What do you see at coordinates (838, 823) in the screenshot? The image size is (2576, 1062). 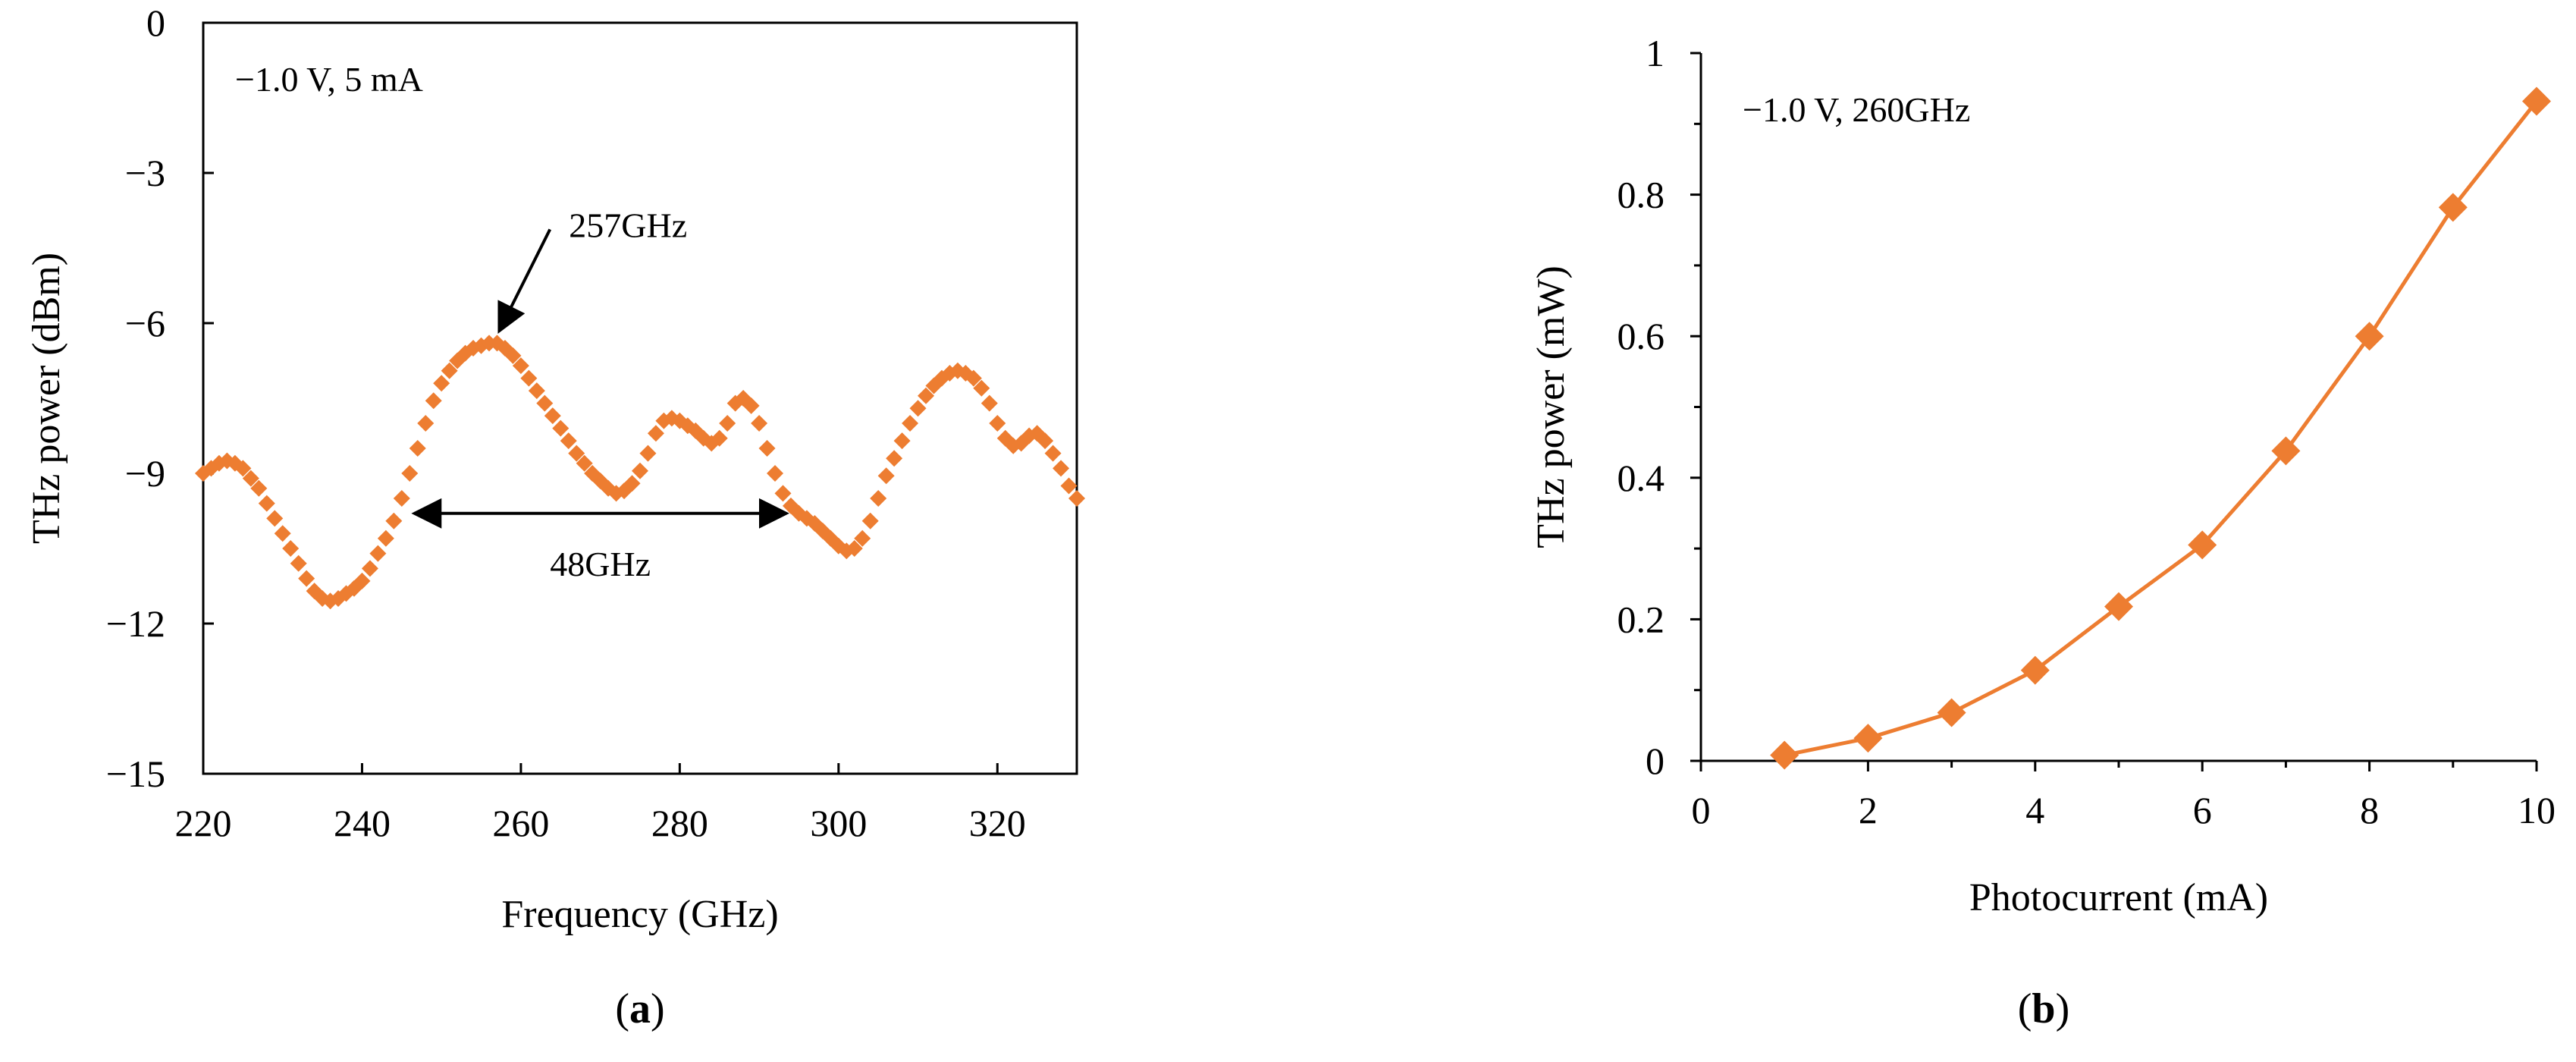 I see `x-tick-label: 300` at bounding box center [838, 823].